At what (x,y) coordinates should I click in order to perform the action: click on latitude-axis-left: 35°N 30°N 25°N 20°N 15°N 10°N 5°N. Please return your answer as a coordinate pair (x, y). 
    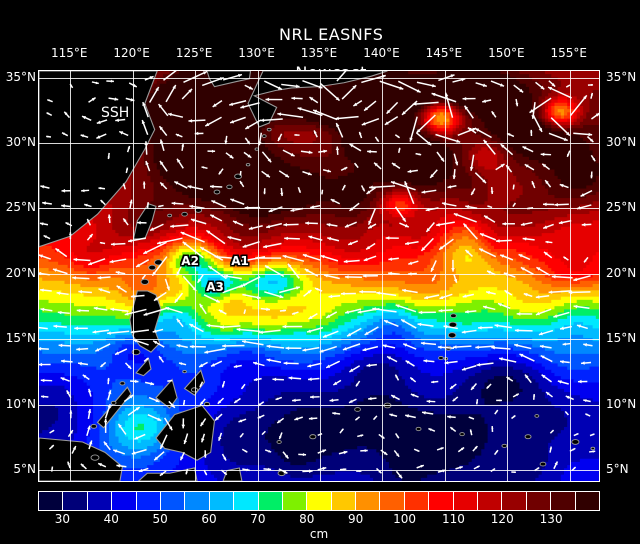
    Looking at the image, I should click on (19, 272).